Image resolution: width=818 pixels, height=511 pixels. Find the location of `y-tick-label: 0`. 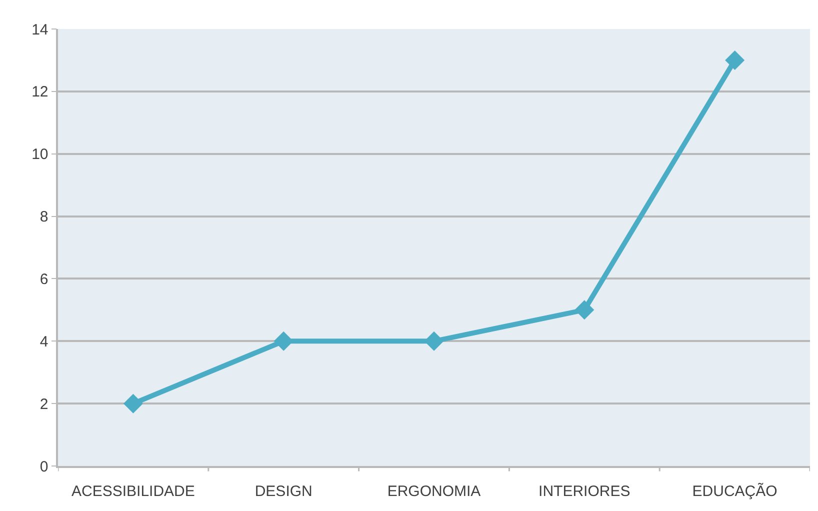

y-tick-label: 0 is located at coordinates (44, 467).